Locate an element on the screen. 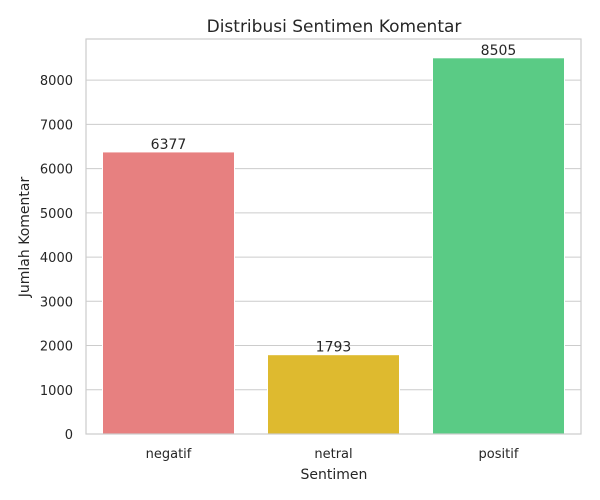  y-tick-label: 0 is located at coordinates (69, 435).